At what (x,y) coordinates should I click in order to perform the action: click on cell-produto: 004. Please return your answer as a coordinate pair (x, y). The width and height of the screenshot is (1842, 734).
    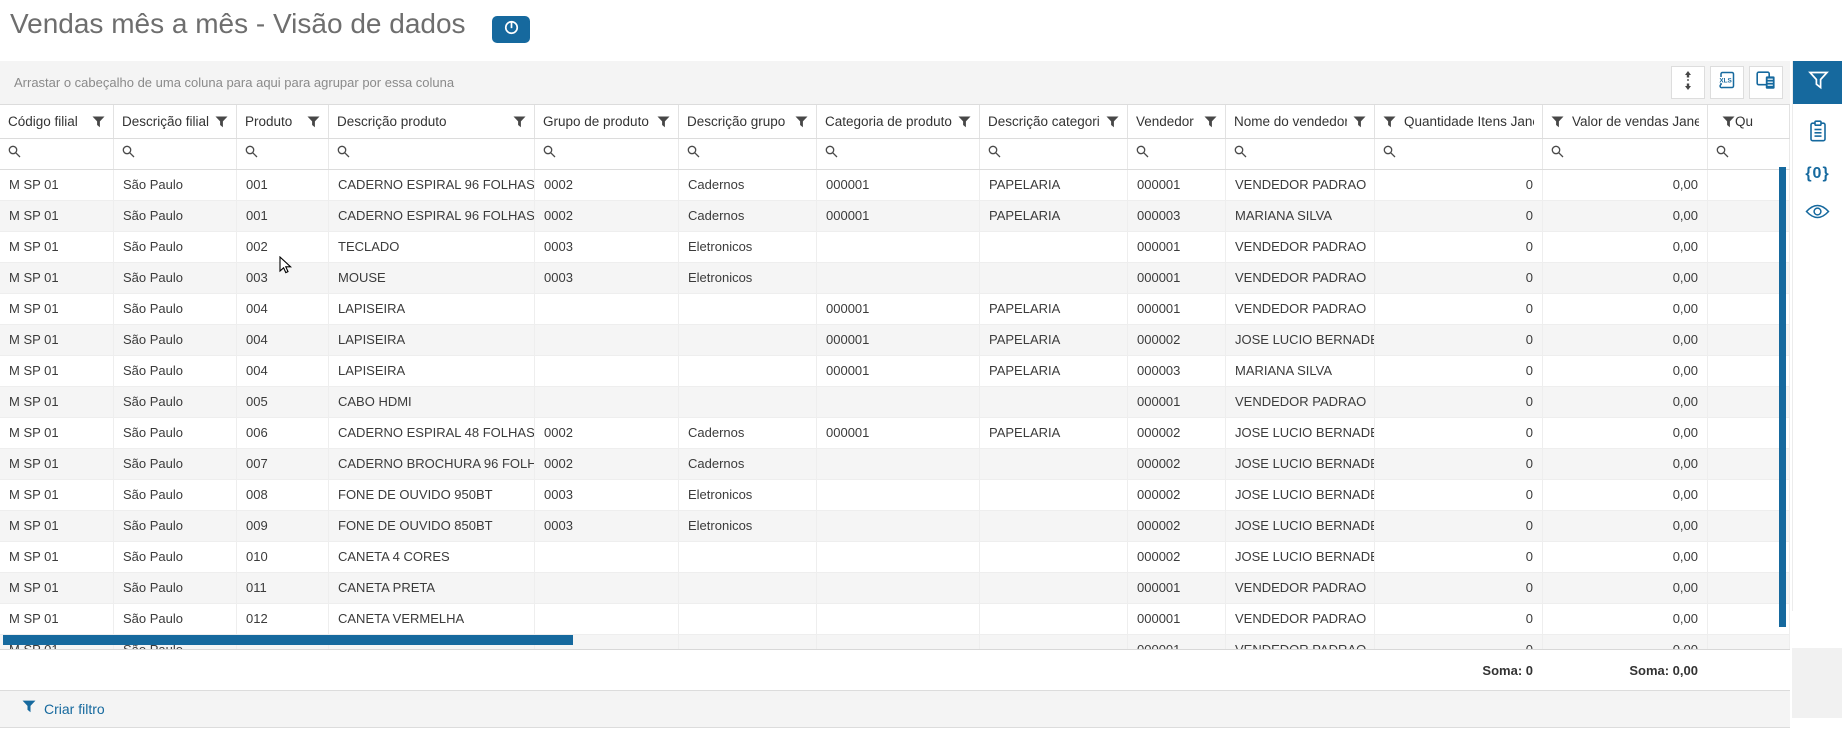
    Looking at the image, I should click on (283, 371).